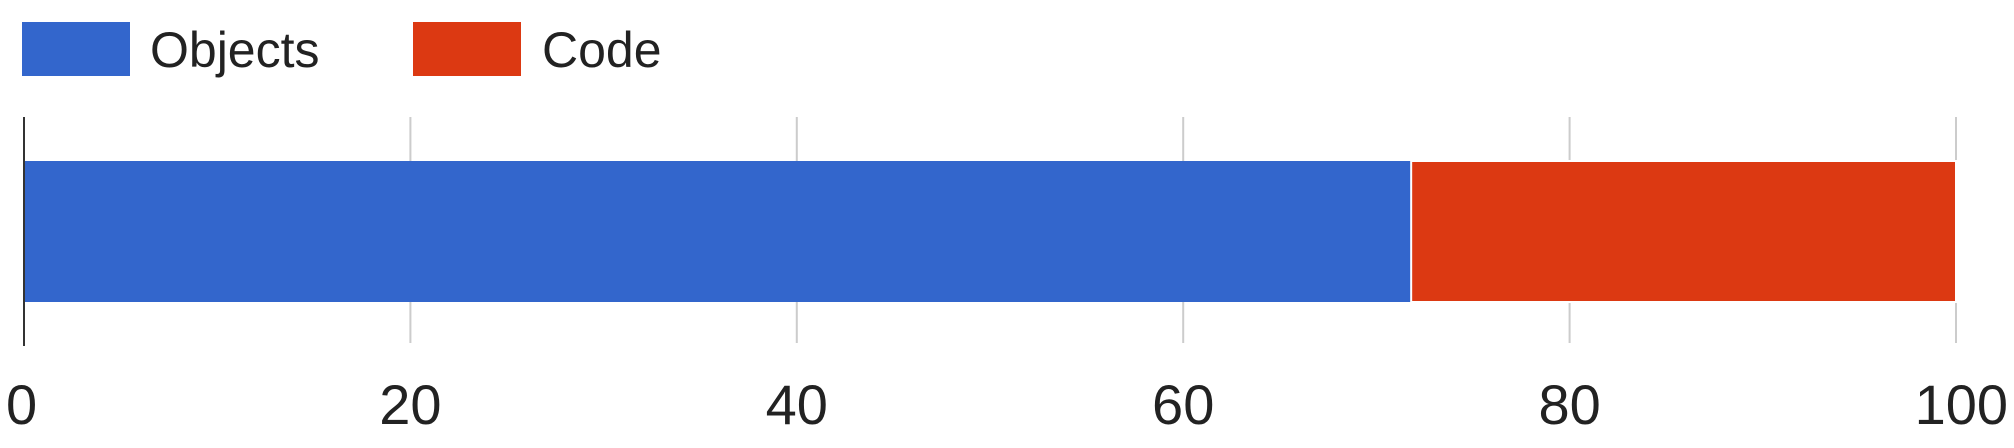  What do you see at coordinates (537, 50) in the screenshot?
I see `legend-item-code: Code` at bounding box center [537, 50].